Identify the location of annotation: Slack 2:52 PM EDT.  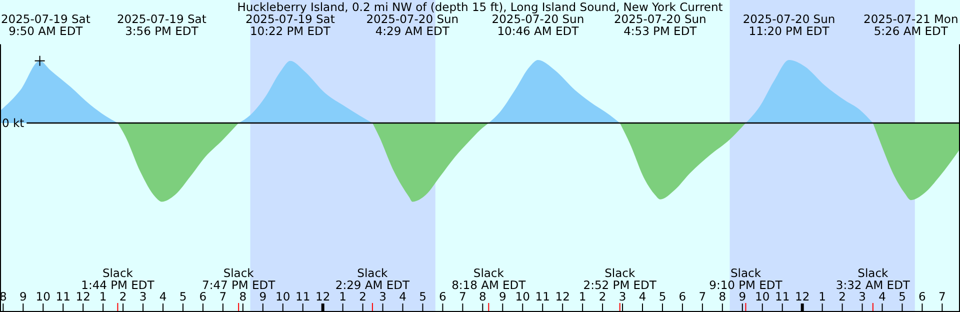
(620, 279).